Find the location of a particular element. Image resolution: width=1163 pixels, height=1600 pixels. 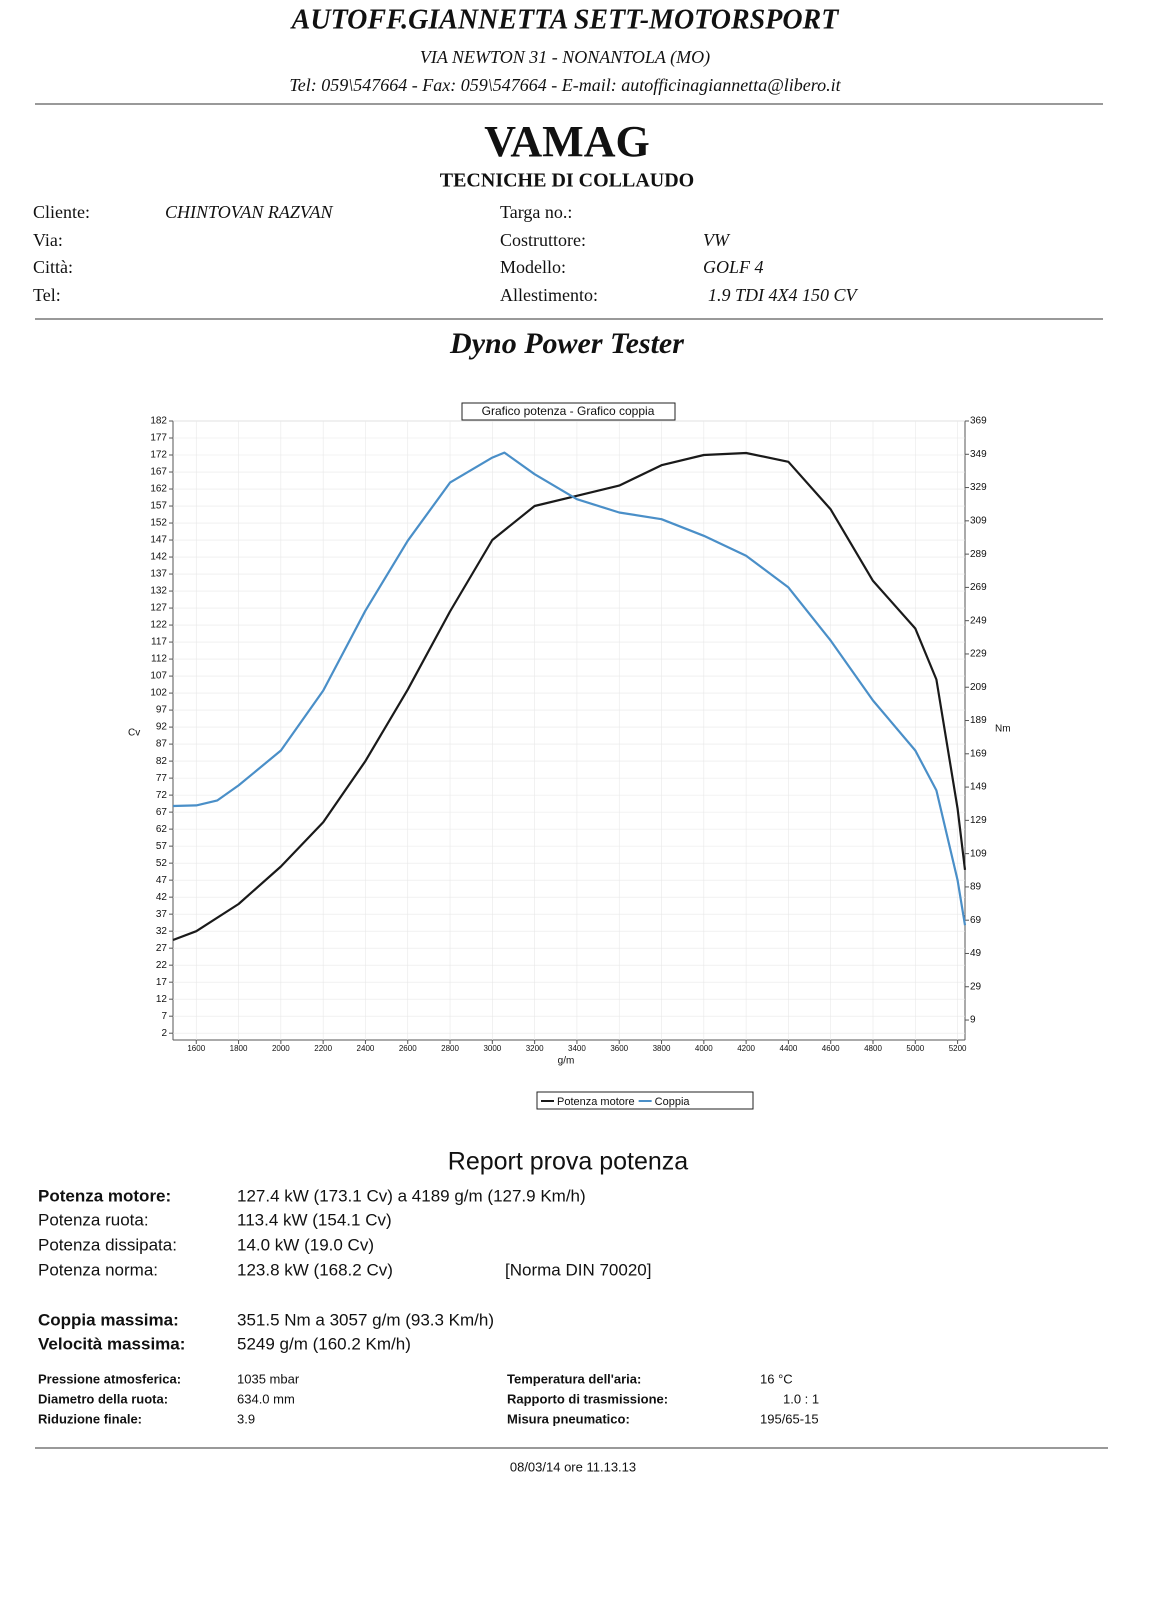

x-tick-label: 4000 is located at coordinates (704, 1048).